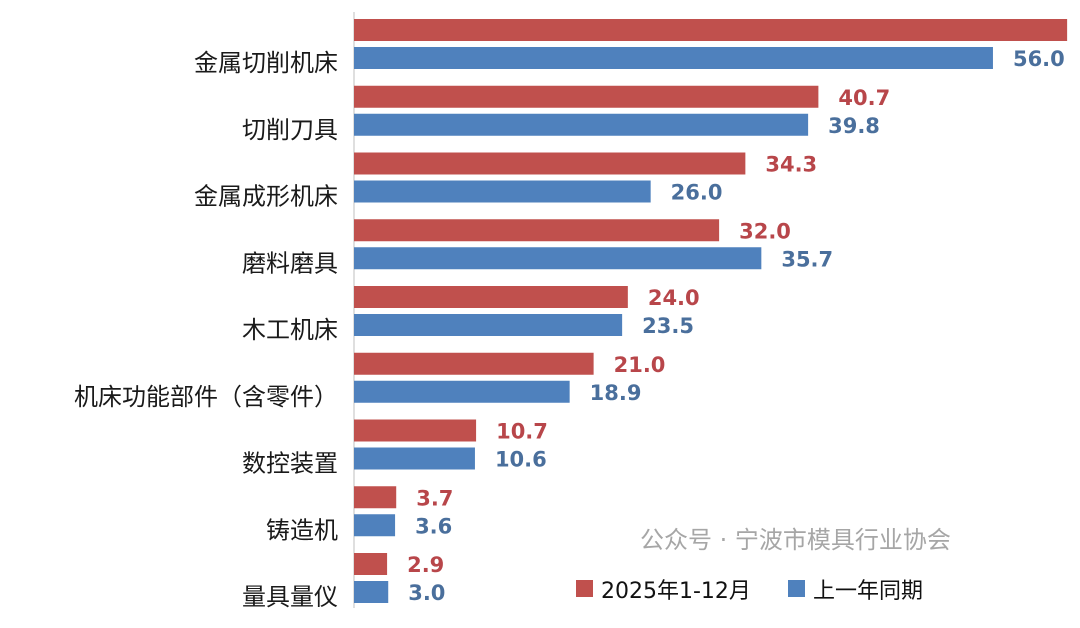 This screenshot has height=628, width=1080. Describe the element at coordinates (791, 165) in the screenshot. I see `data-label-current: 34.3` at that location.